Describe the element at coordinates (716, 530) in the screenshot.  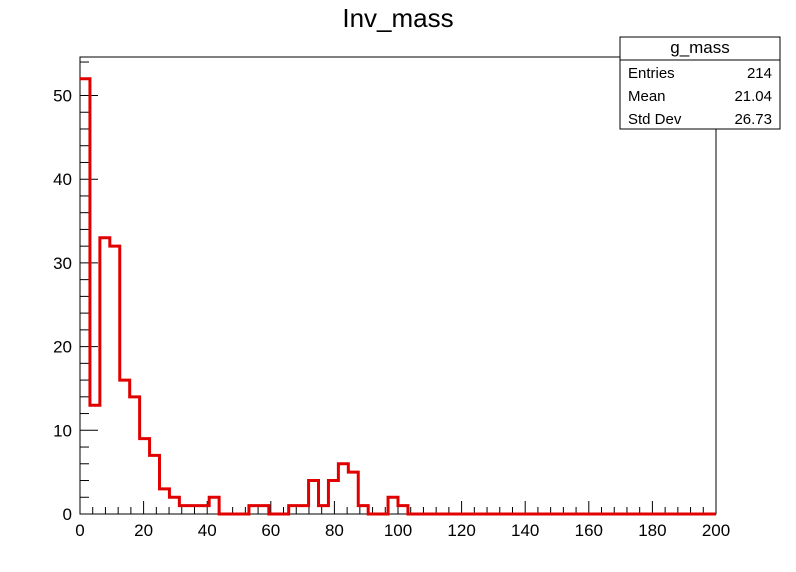
I see `x-tick-label: 200` at that location.